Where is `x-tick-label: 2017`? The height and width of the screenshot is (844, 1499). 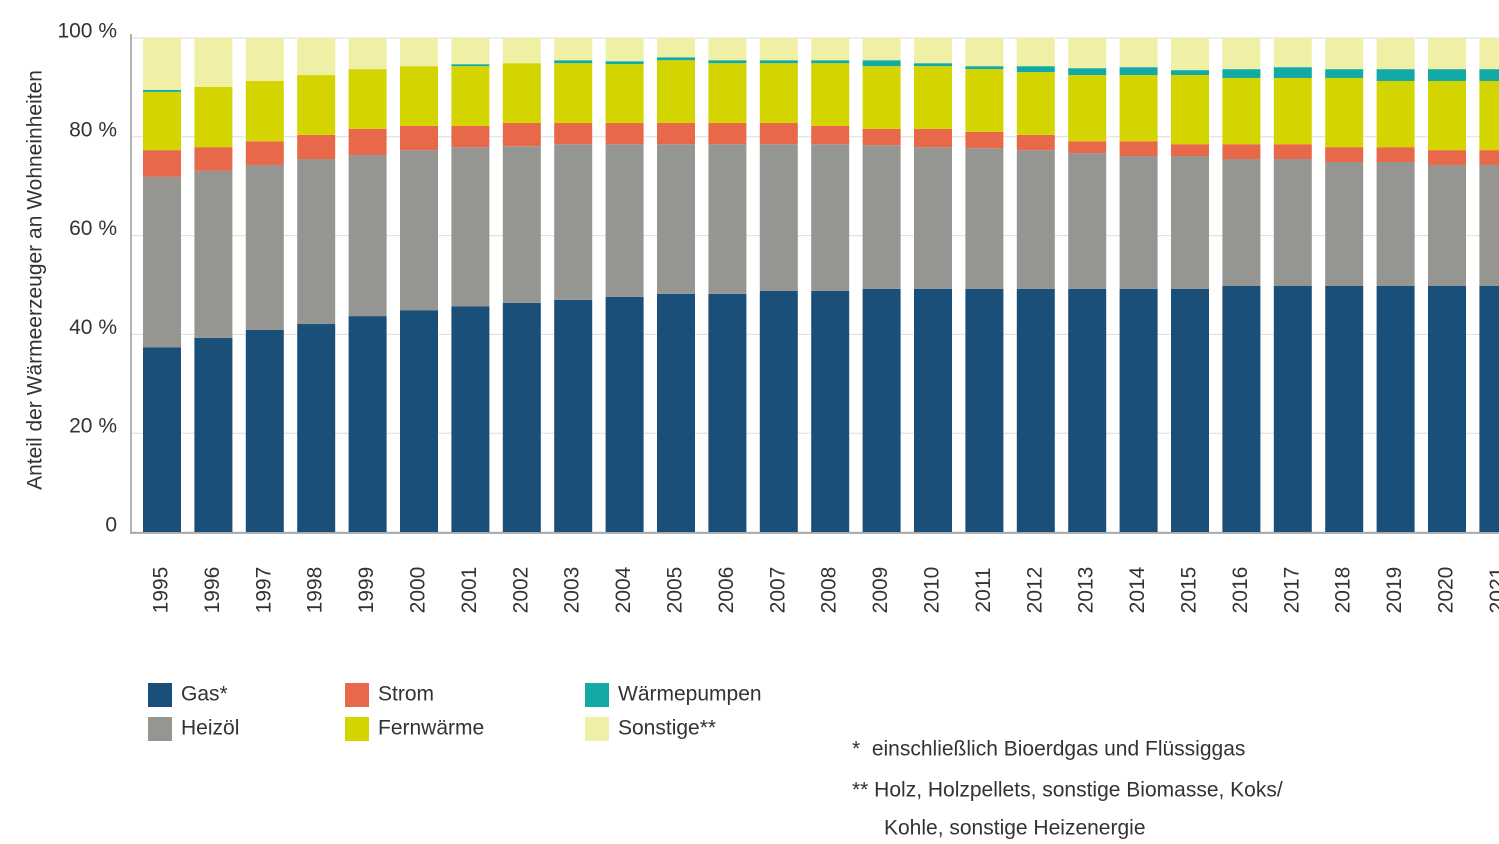 x-tick-label: 2017 is located at coordinates (1291, 590).